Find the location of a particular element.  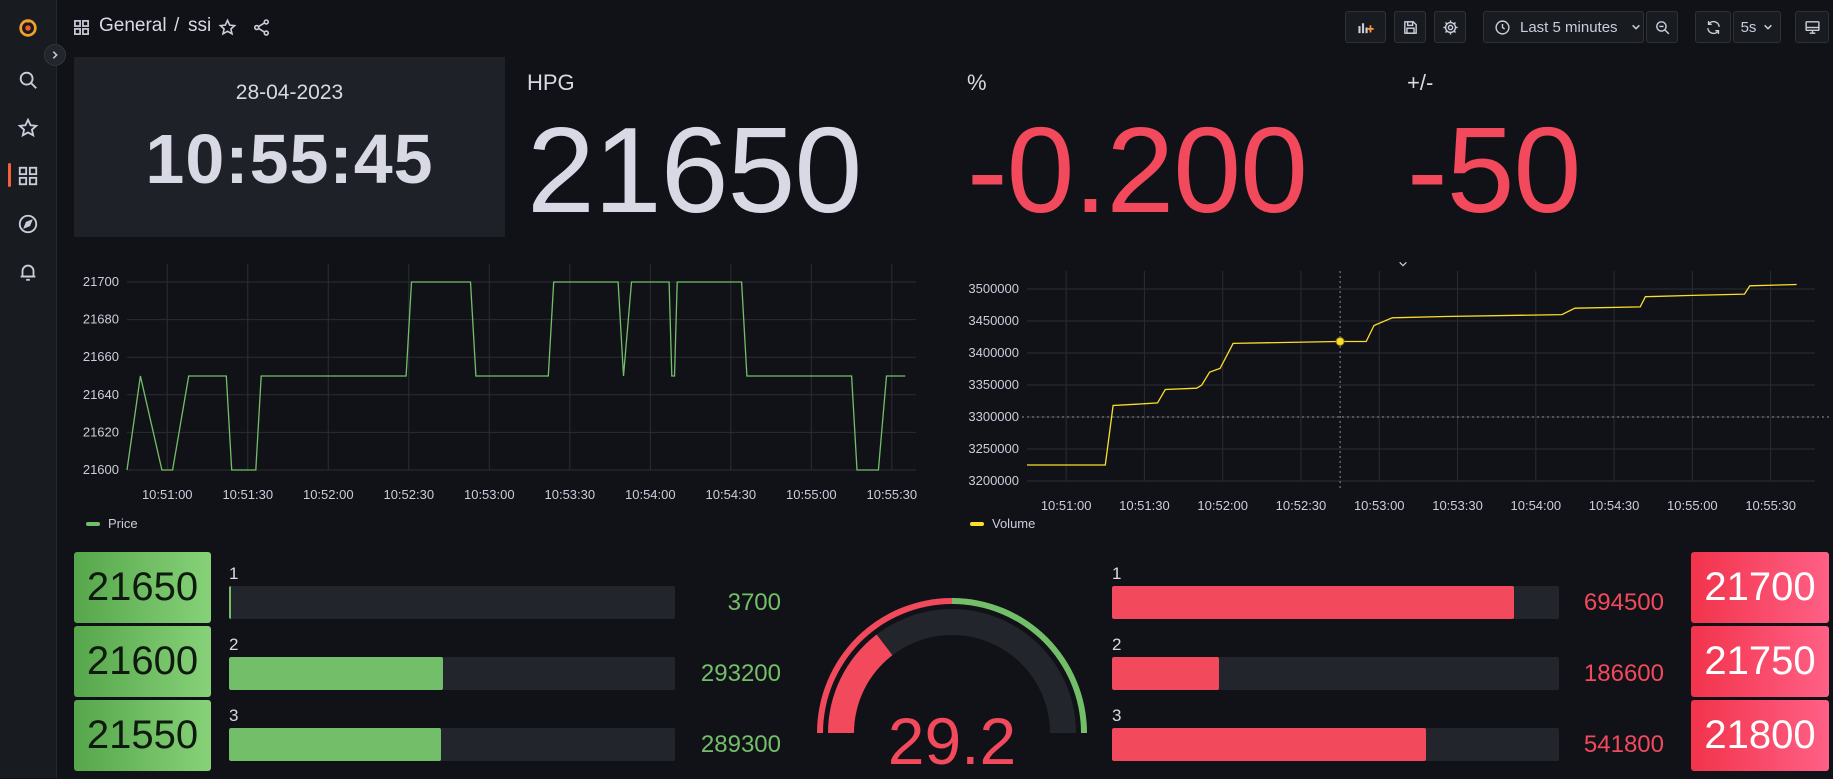

time-range-label: Last 5 minutes is located at coordinates (1569, 27).